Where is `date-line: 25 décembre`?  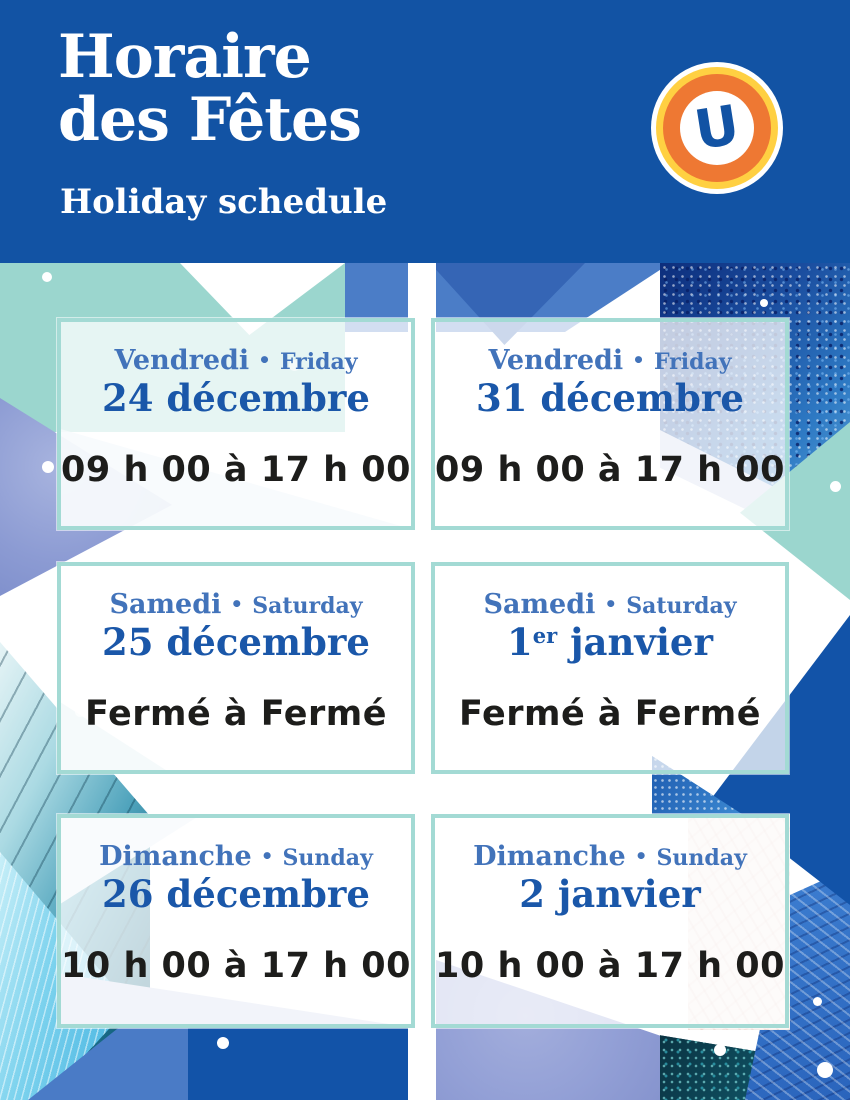
date-line: 25 décembre is located at coordinates (236, 645).